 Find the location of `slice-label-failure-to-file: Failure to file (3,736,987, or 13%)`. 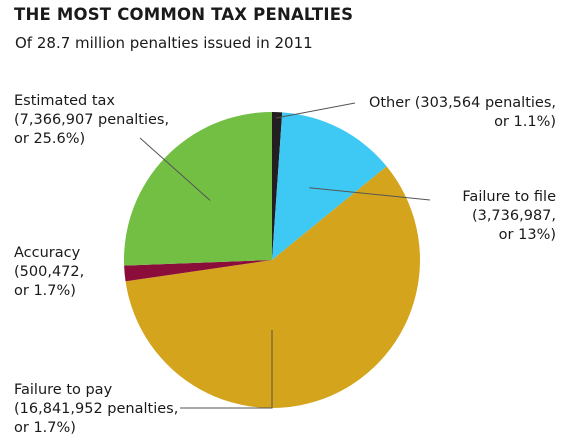

slice-label-failure-to-file: Failure to file (3,736,987, or 13%) is located at coordinates (509, 216).